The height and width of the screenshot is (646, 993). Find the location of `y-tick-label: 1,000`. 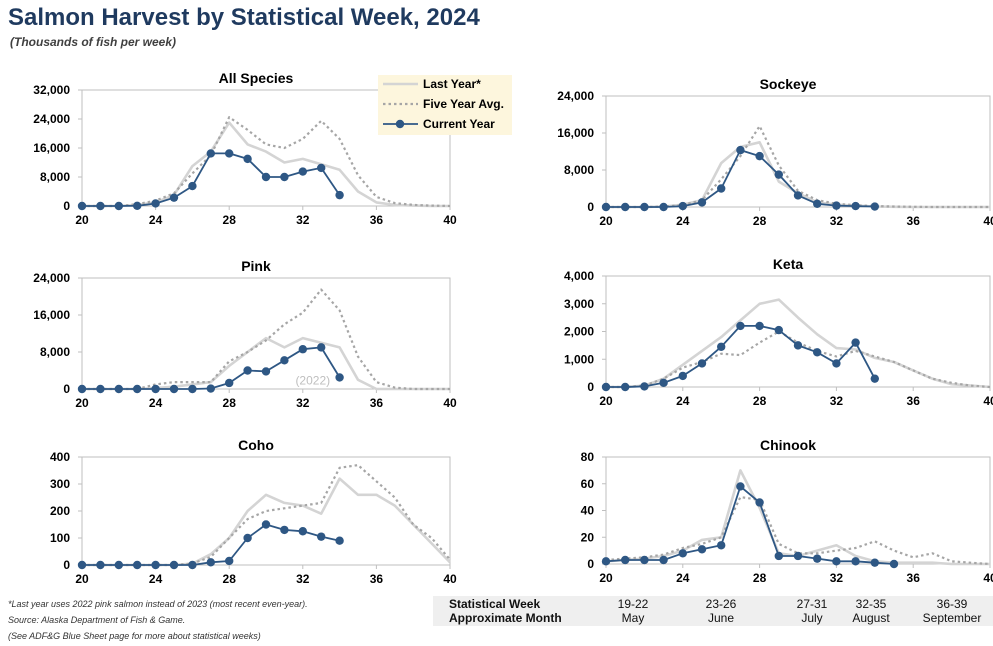

y-tick-label: 1,000 is located at coordinates (579, 359).